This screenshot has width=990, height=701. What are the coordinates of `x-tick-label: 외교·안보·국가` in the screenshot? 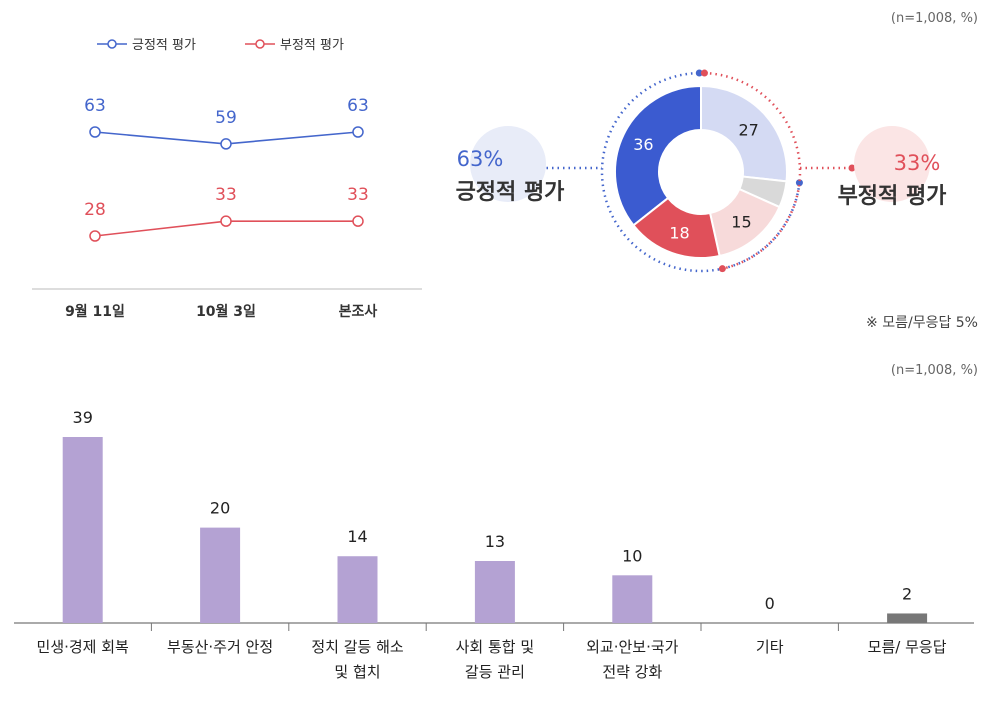 It's located at (632, 647).